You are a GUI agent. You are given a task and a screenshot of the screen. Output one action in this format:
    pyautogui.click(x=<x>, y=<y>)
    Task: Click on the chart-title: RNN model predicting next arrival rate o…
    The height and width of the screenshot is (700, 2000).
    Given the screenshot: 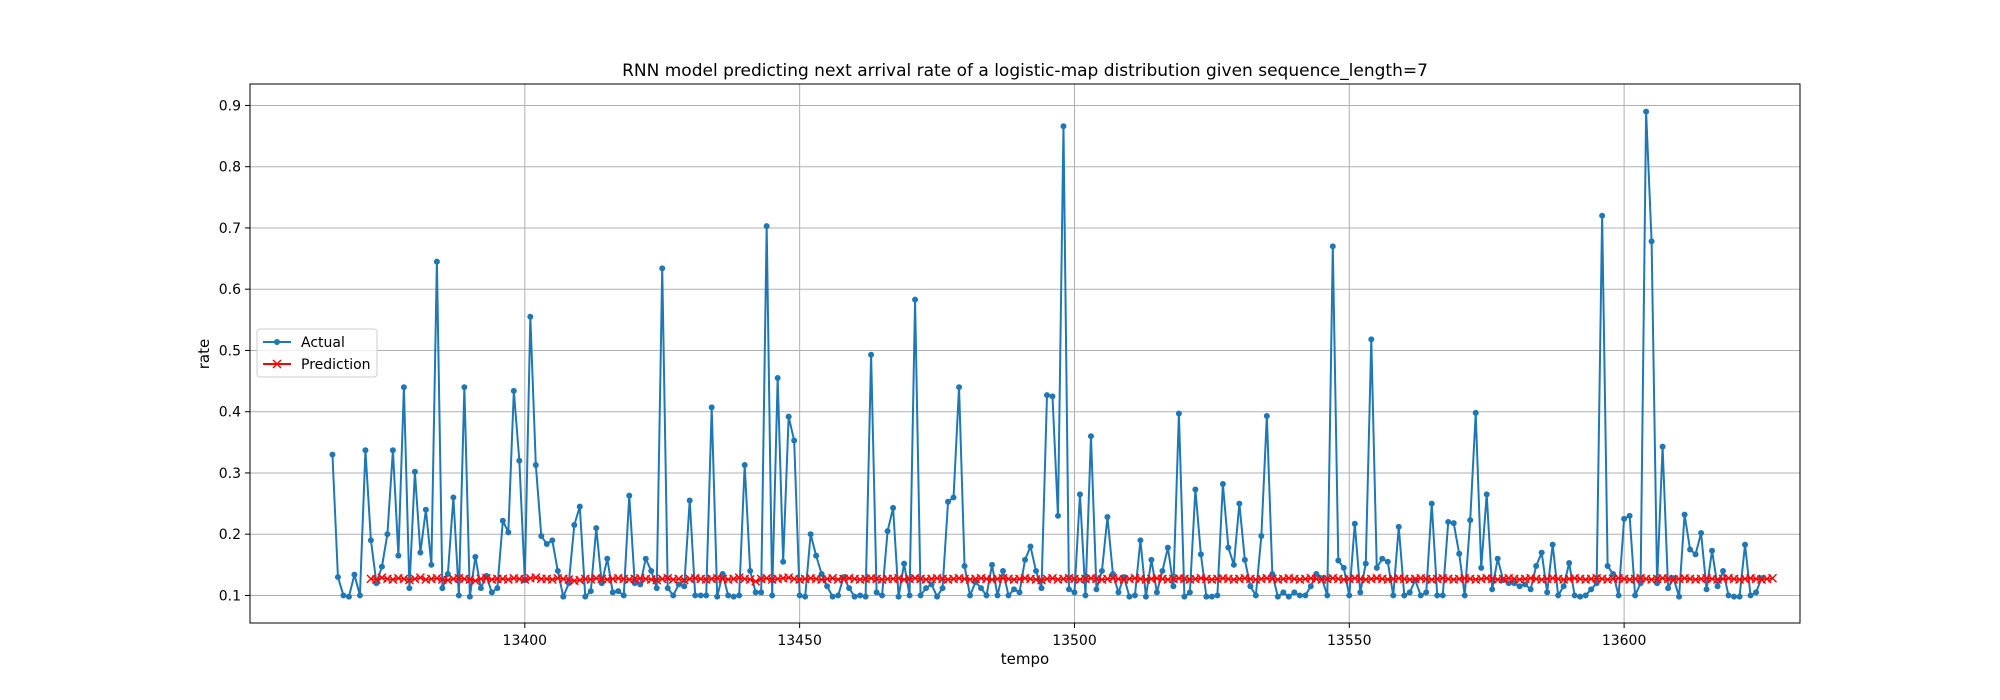 What is the action you would take?
    pyautogui.click(x=1025, y=71)
    